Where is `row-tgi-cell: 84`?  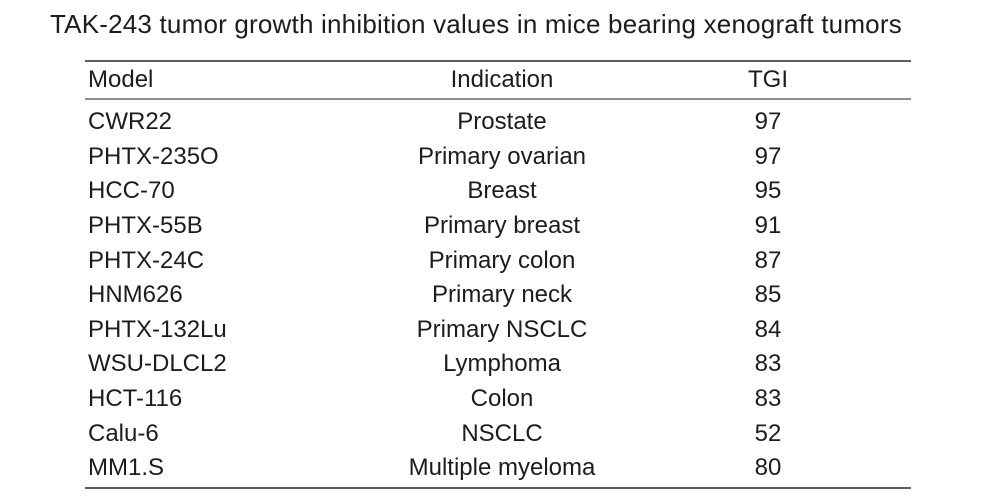
row-tgi-cell: 84 is located at coordinates (768, 329).